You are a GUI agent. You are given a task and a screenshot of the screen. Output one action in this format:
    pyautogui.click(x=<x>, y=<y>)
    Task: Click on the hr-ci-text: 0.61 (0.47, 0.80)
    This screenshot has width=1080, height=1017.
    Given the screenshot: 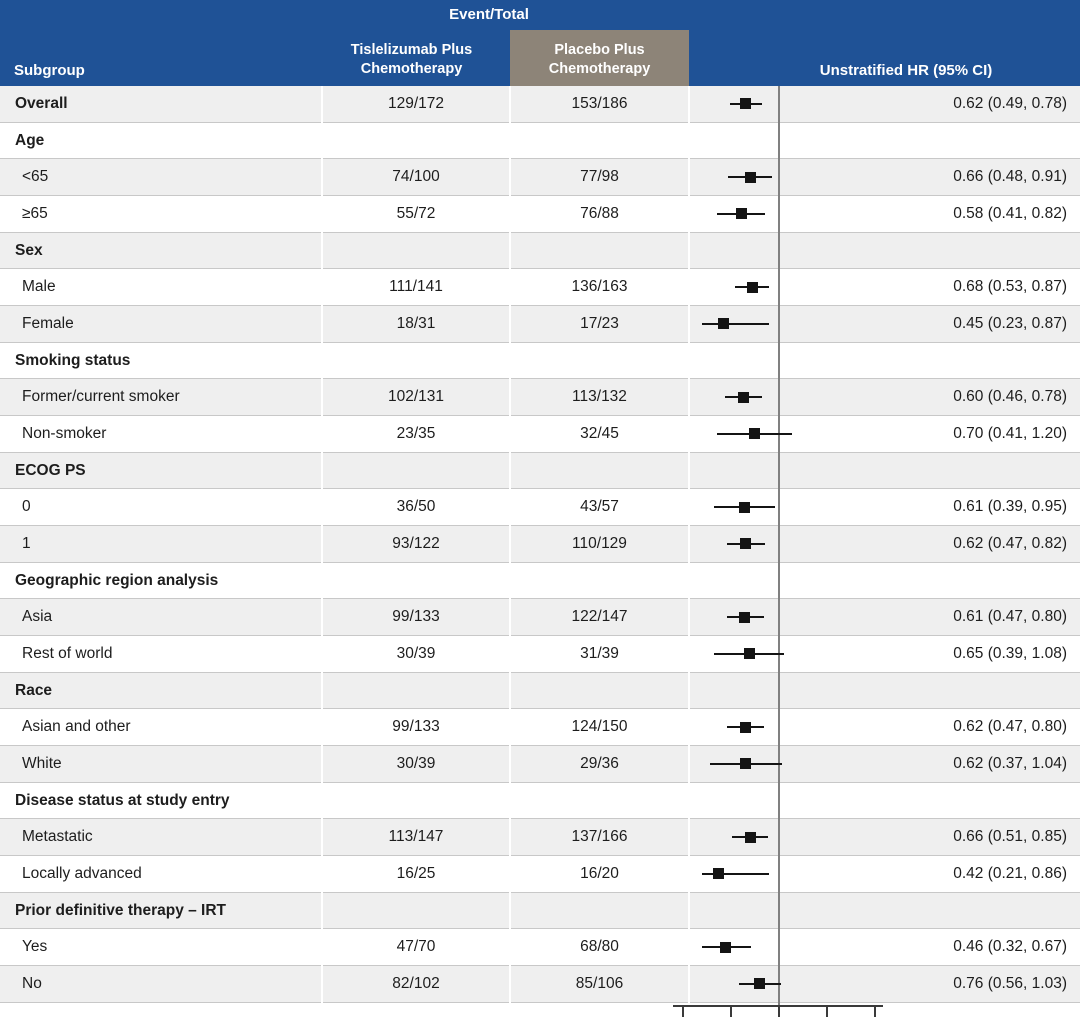 What is the action you would take?
    pyautogui.click(x=1010, y=617)
    